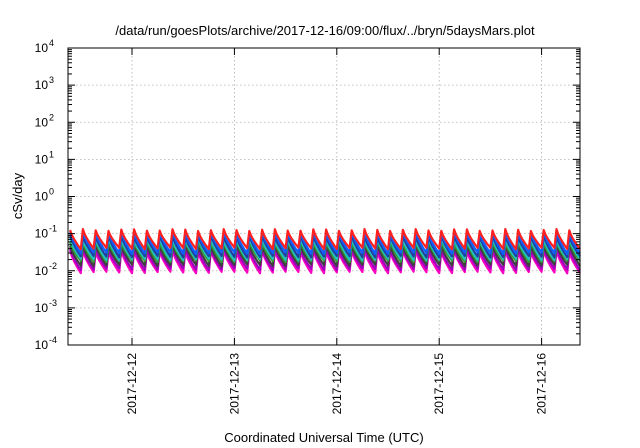 This screenshot has height=448, width=640. What do you see at coordinates (17, 195) in the screenshot?
I see `y-axis-label: cSv/day` at bounding box center [17, 195].